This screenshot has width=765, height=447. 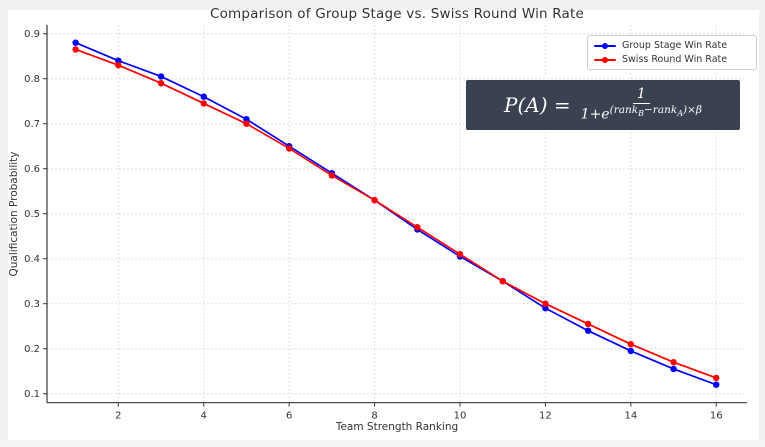 What do you see at coordinates (204, 416) in the screenshot?
I see `x-tick-label: 4` at bounding box center [204, 416].